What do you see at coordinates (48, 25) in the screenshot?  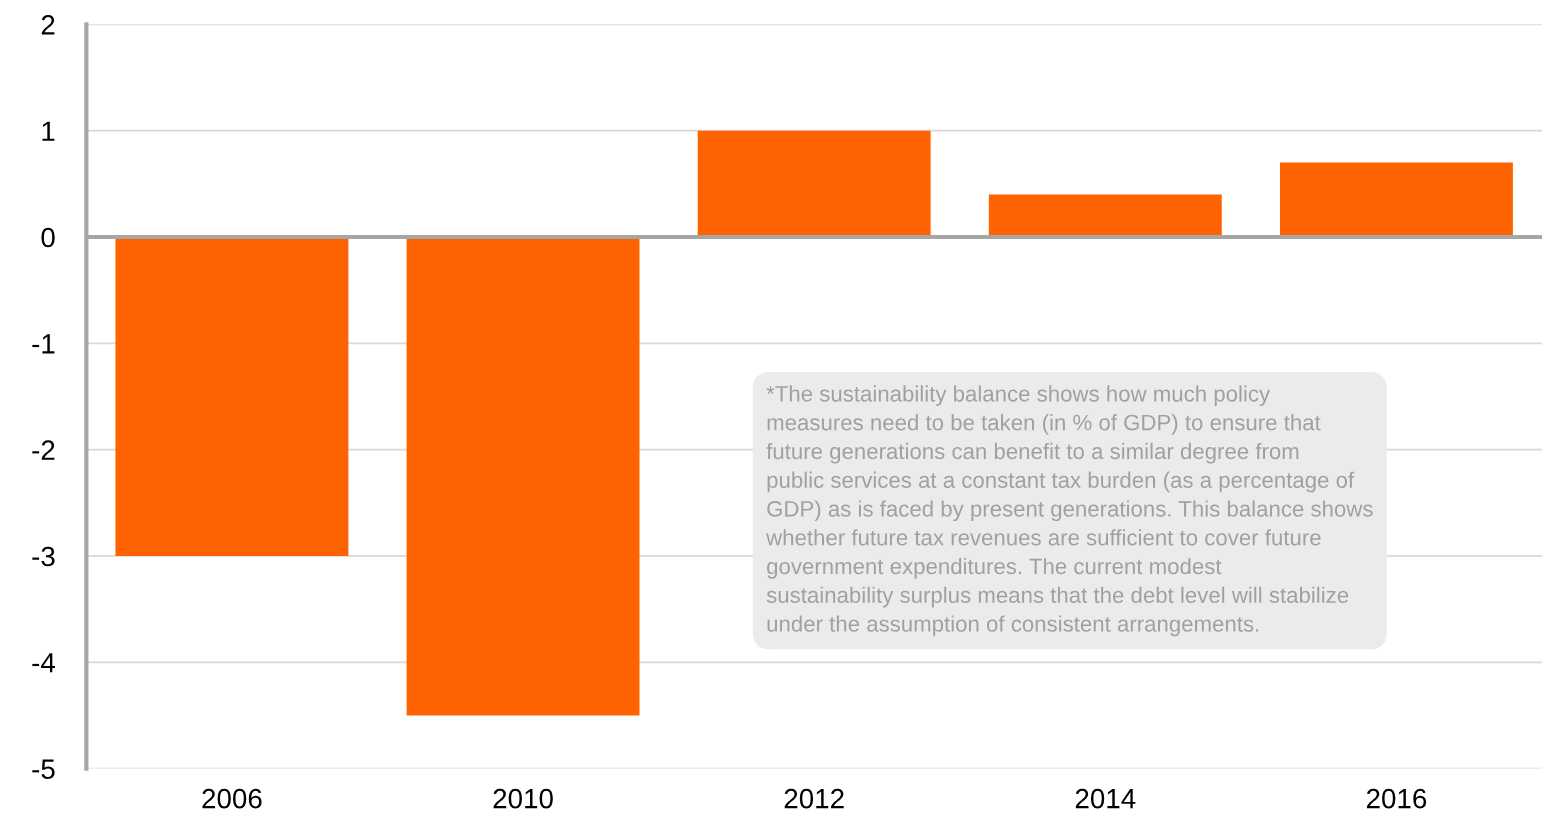 I see `y-tick-label: 2` at bounding box center [48, 25].